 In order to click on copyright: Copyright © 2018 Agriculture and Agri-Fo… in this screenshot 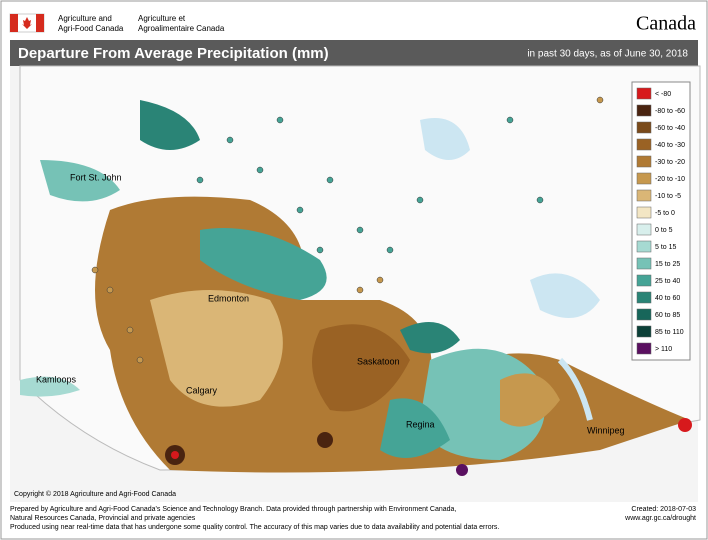, I will do `click(95, 494)`.